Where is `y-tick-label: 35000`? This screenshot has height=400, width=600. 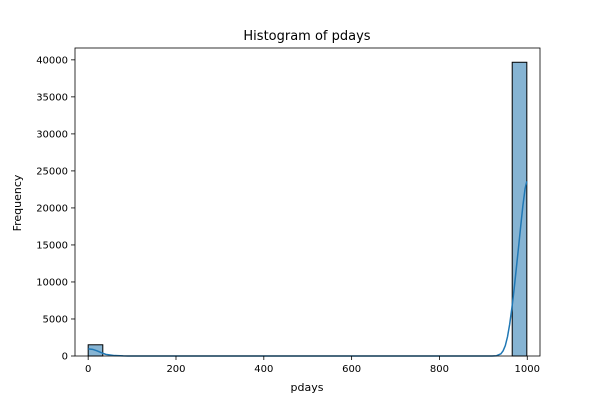 y-tick-label: 35000 is located at coordinates (52, 97).